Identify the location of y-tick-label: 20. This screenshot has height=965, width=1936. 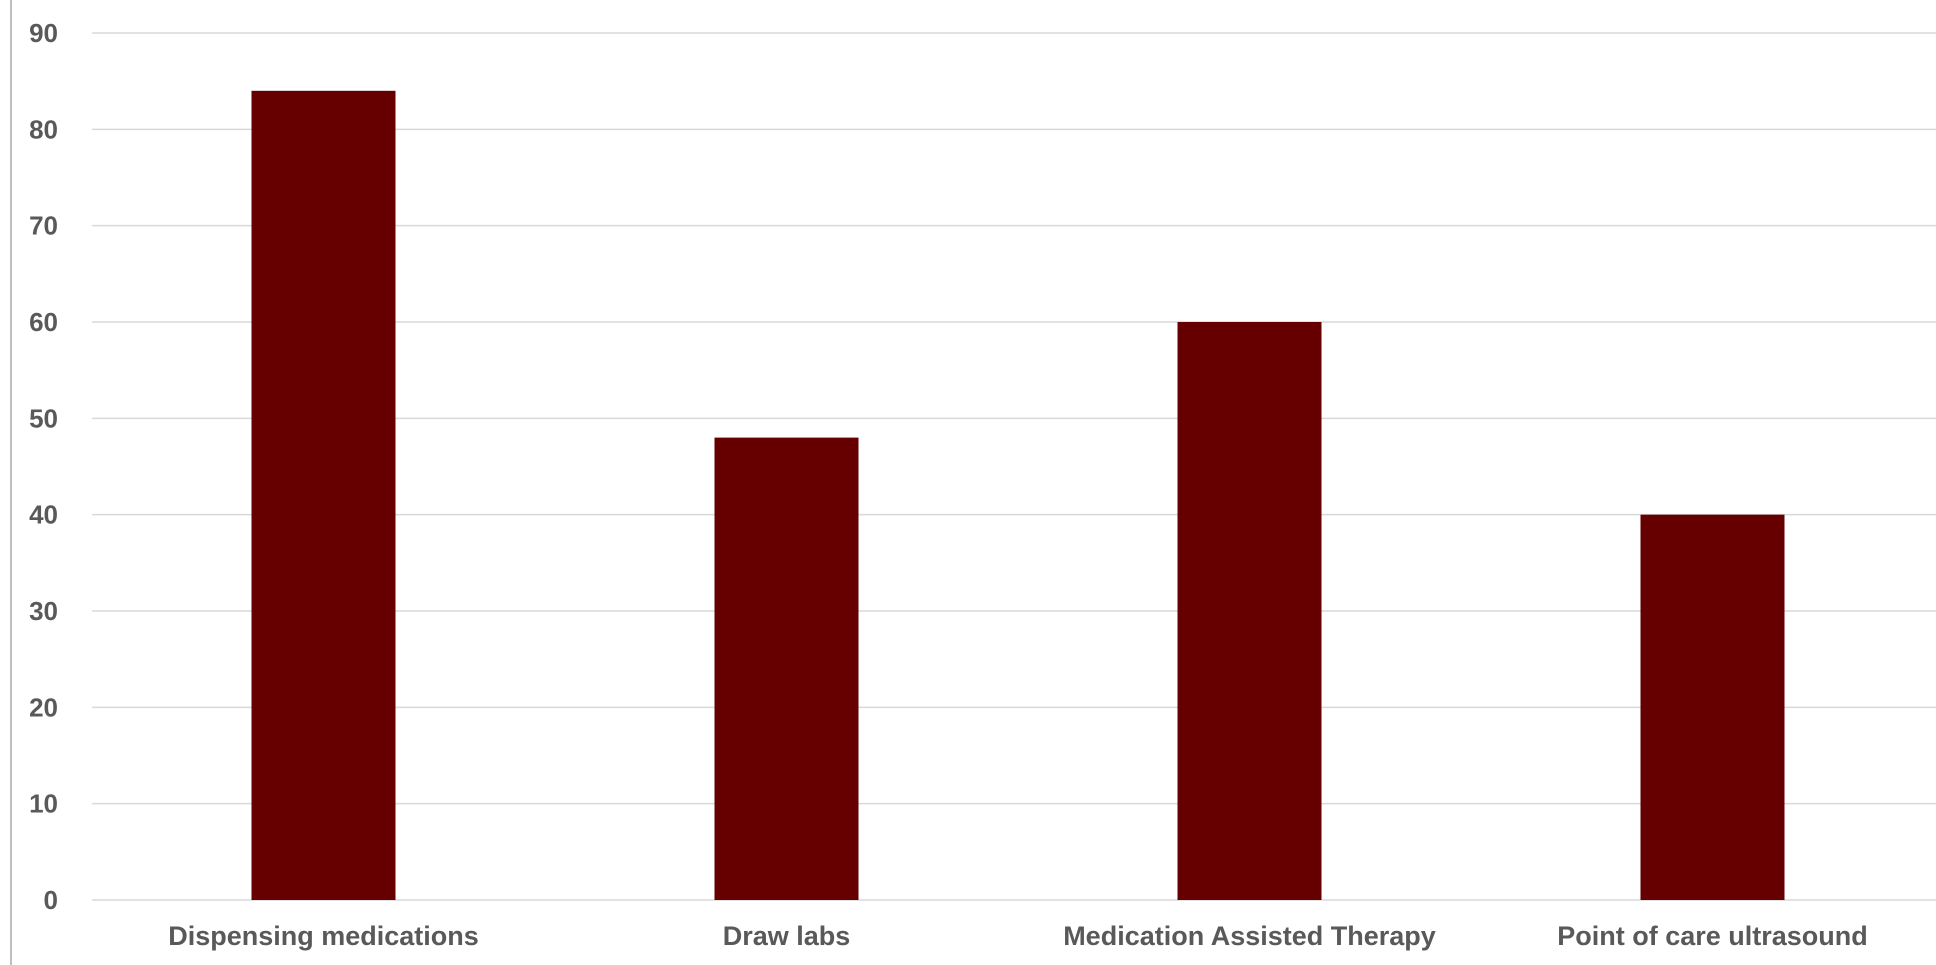
(43, 707).